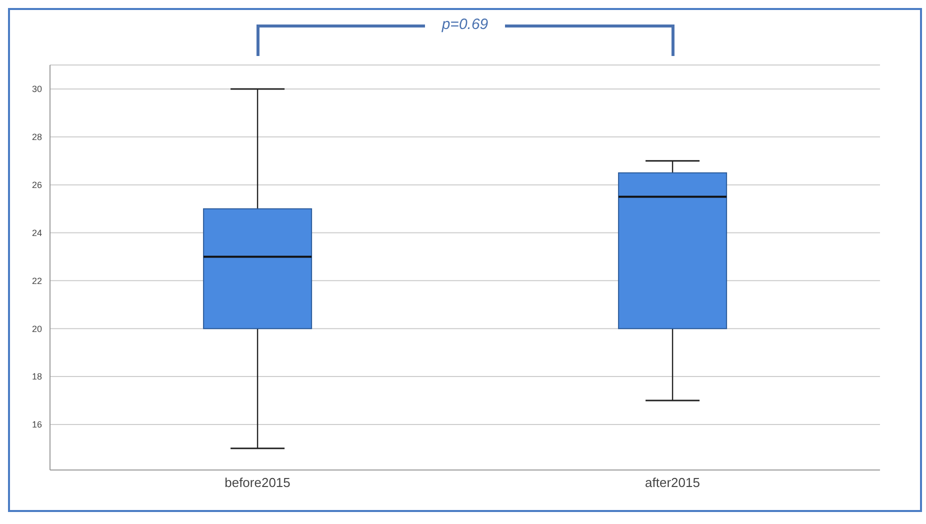 The width and height of the screenshot is (926, 524). Describe the element at coordinates (37, 281) in the screenshot. I see `y-tick-label: 22` at that location.